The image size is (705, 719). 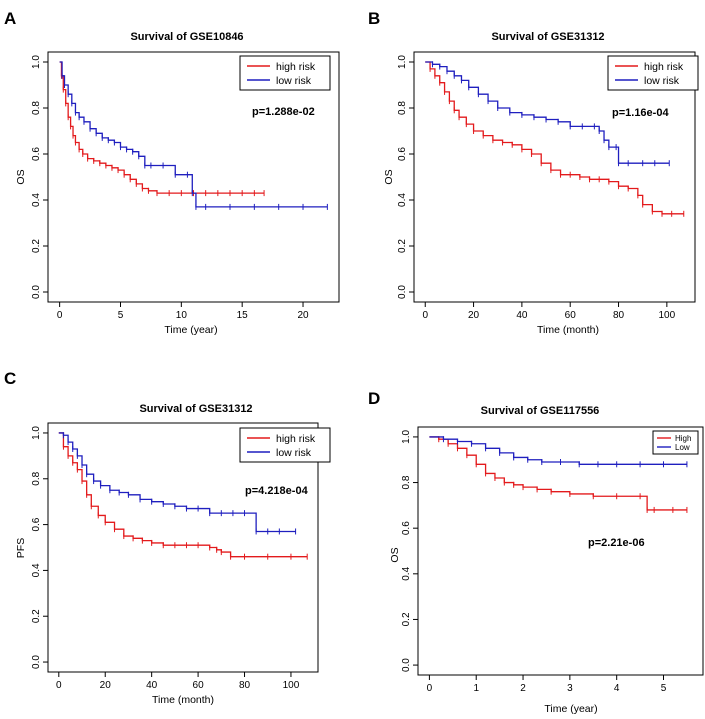 I want to click on x-tick-label: 10, so click(x=182, y=315).